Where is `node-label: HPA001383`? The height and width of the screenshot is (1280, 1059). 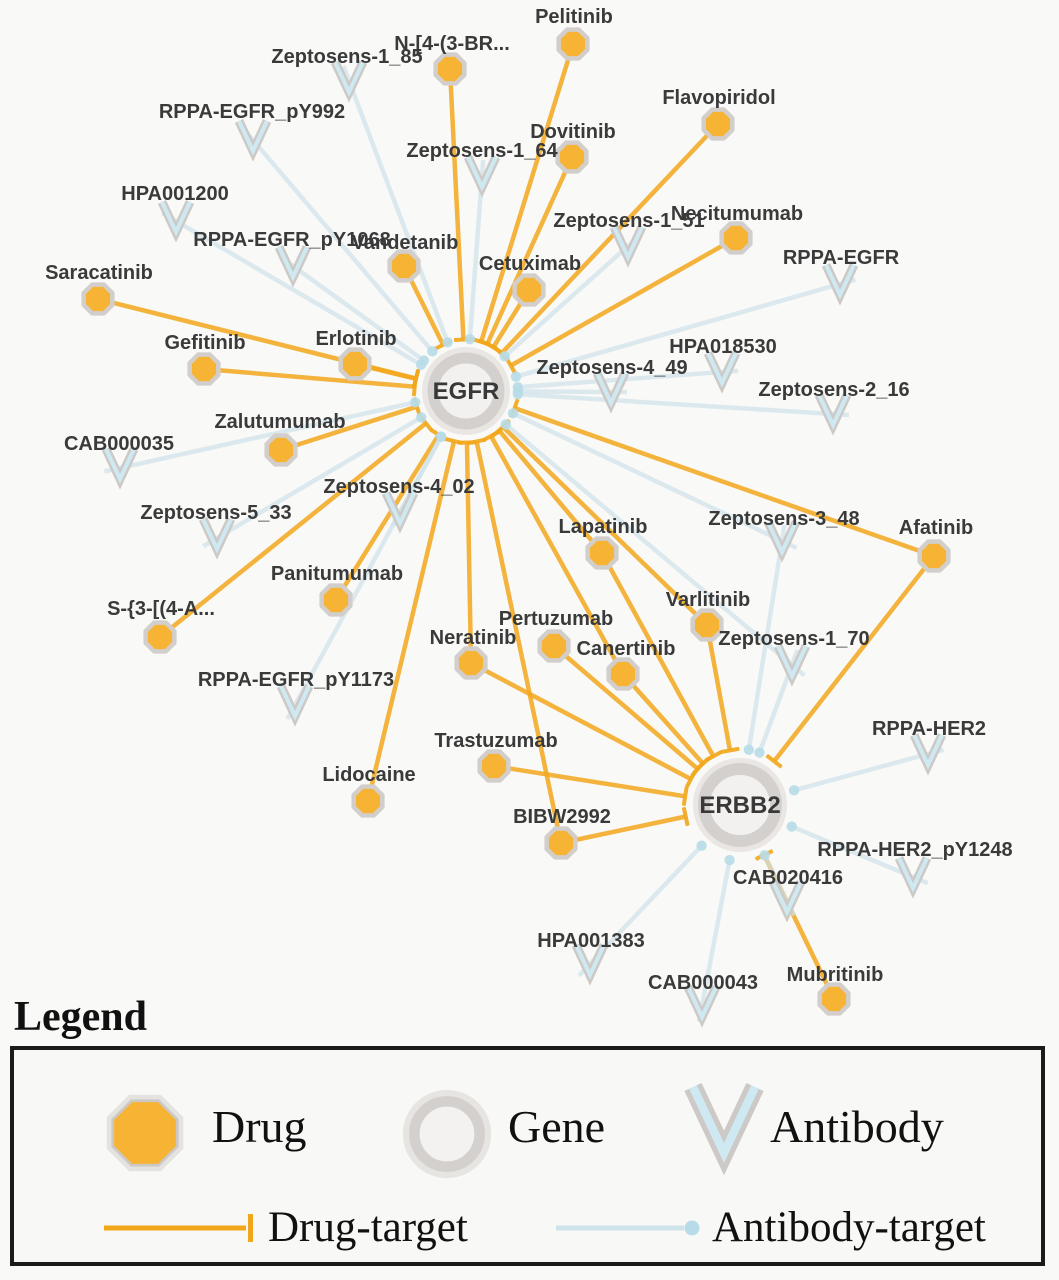 node-label: HPA001383 is located at coordinates (590, 941).